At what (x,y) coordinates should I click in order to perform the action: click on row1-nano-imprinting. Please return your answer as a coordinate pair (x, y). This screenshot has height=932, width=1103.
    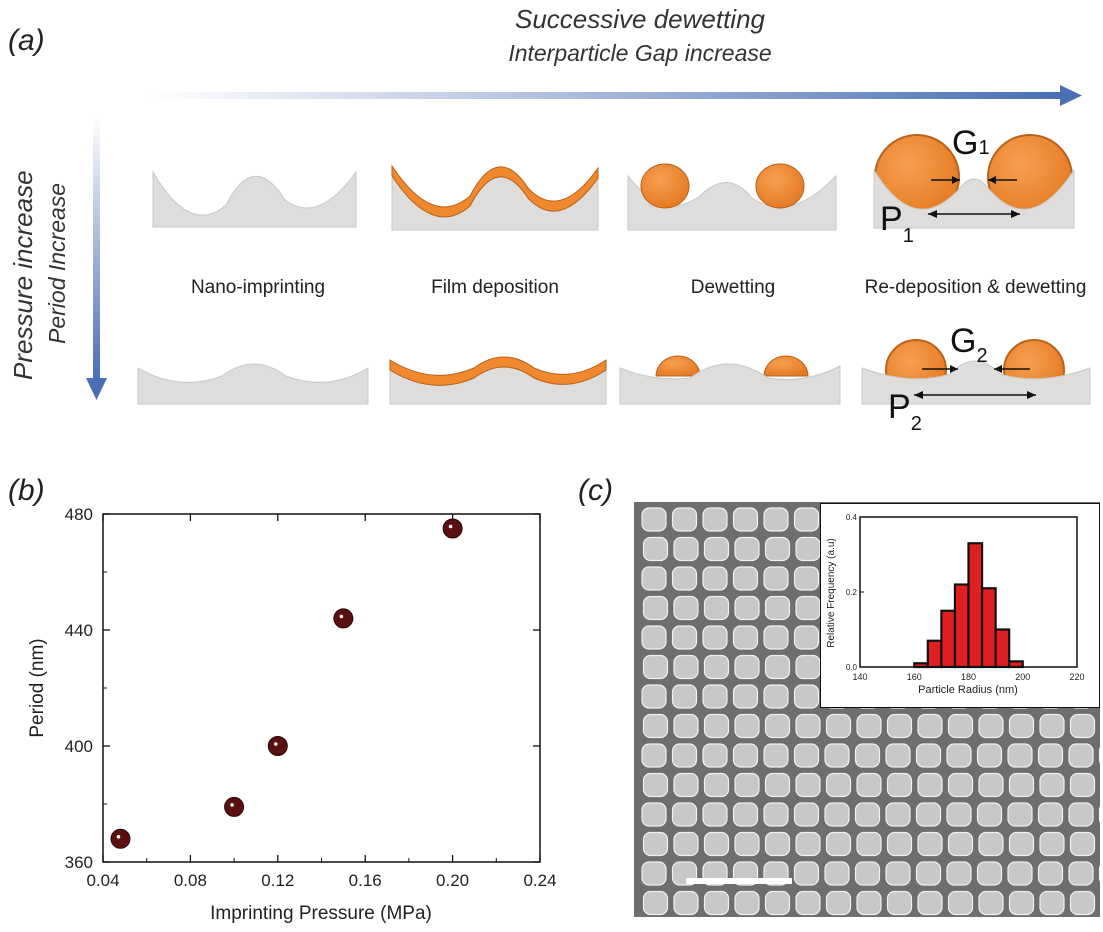
    Looking at the image, I should click on (254, 199).